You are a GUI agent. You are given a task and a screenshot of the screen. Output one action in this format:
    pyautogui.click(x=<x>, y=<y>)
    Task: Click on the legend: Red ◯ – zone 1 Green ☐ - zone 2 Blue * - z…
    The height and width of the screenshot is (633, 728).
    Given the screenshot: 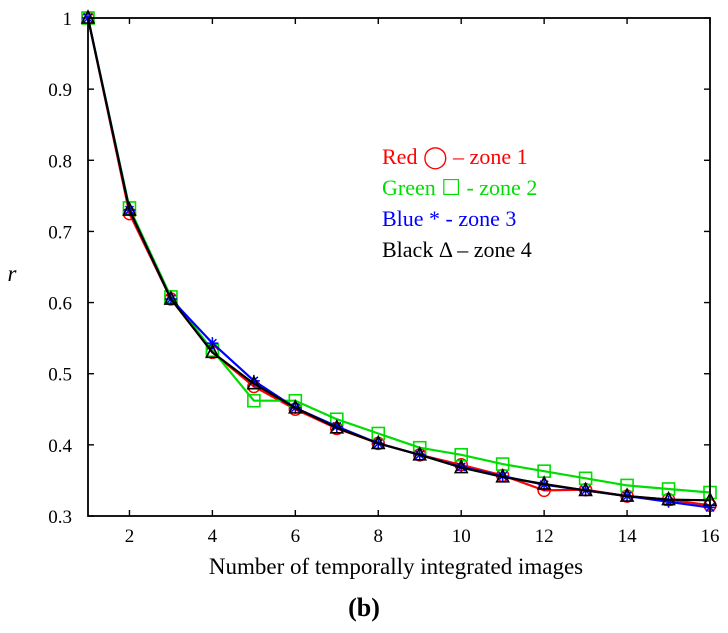 What is the action you would take?
    pyautogui.click(x=459, y=203)
    